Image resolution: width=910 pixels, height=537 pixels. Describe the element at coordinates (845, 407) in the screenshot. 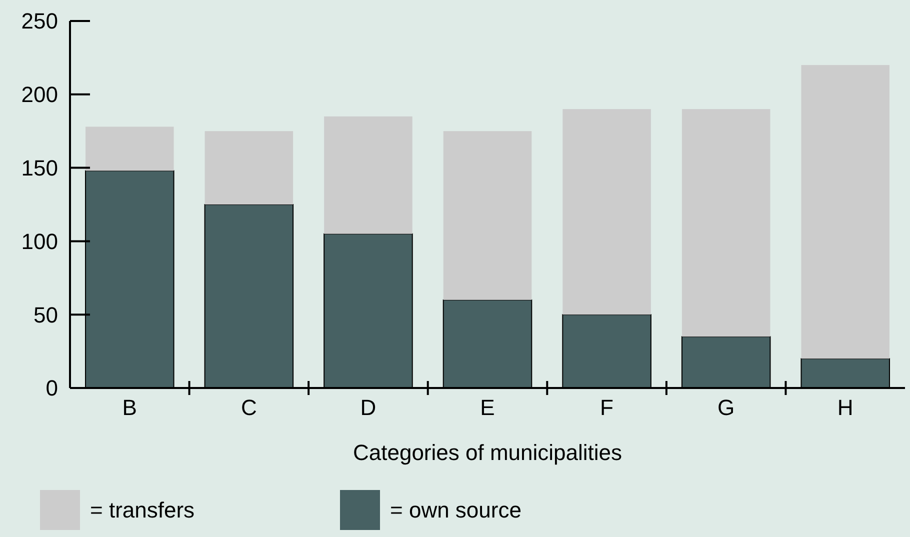

I see `x-tick-label: H` at that location.